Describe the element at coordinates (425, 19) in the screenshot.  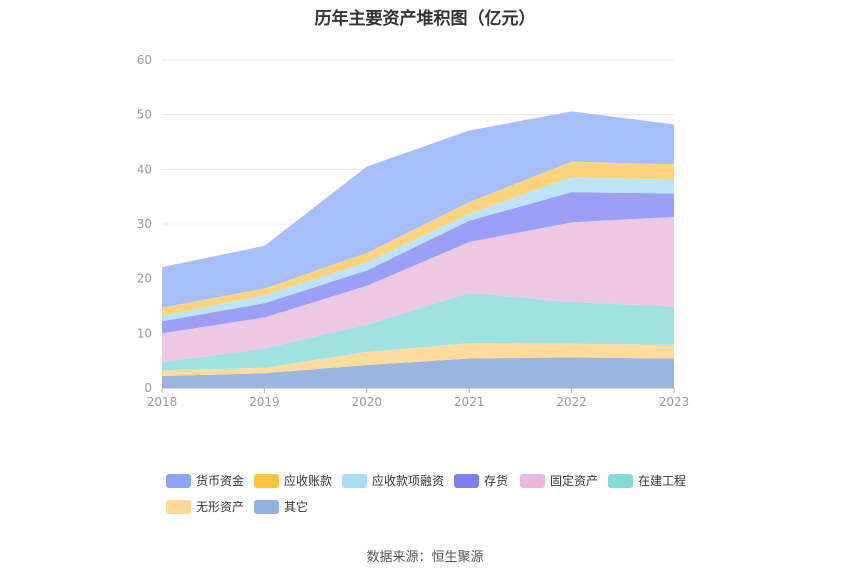
I see `chart-title: 历年主要资产堆积图（亿元）` at that location.